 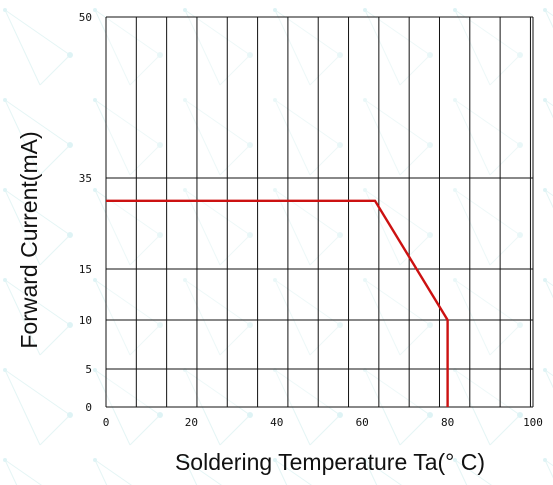 I want to click on y-tick-label: 15, so click(x=85, y=269).